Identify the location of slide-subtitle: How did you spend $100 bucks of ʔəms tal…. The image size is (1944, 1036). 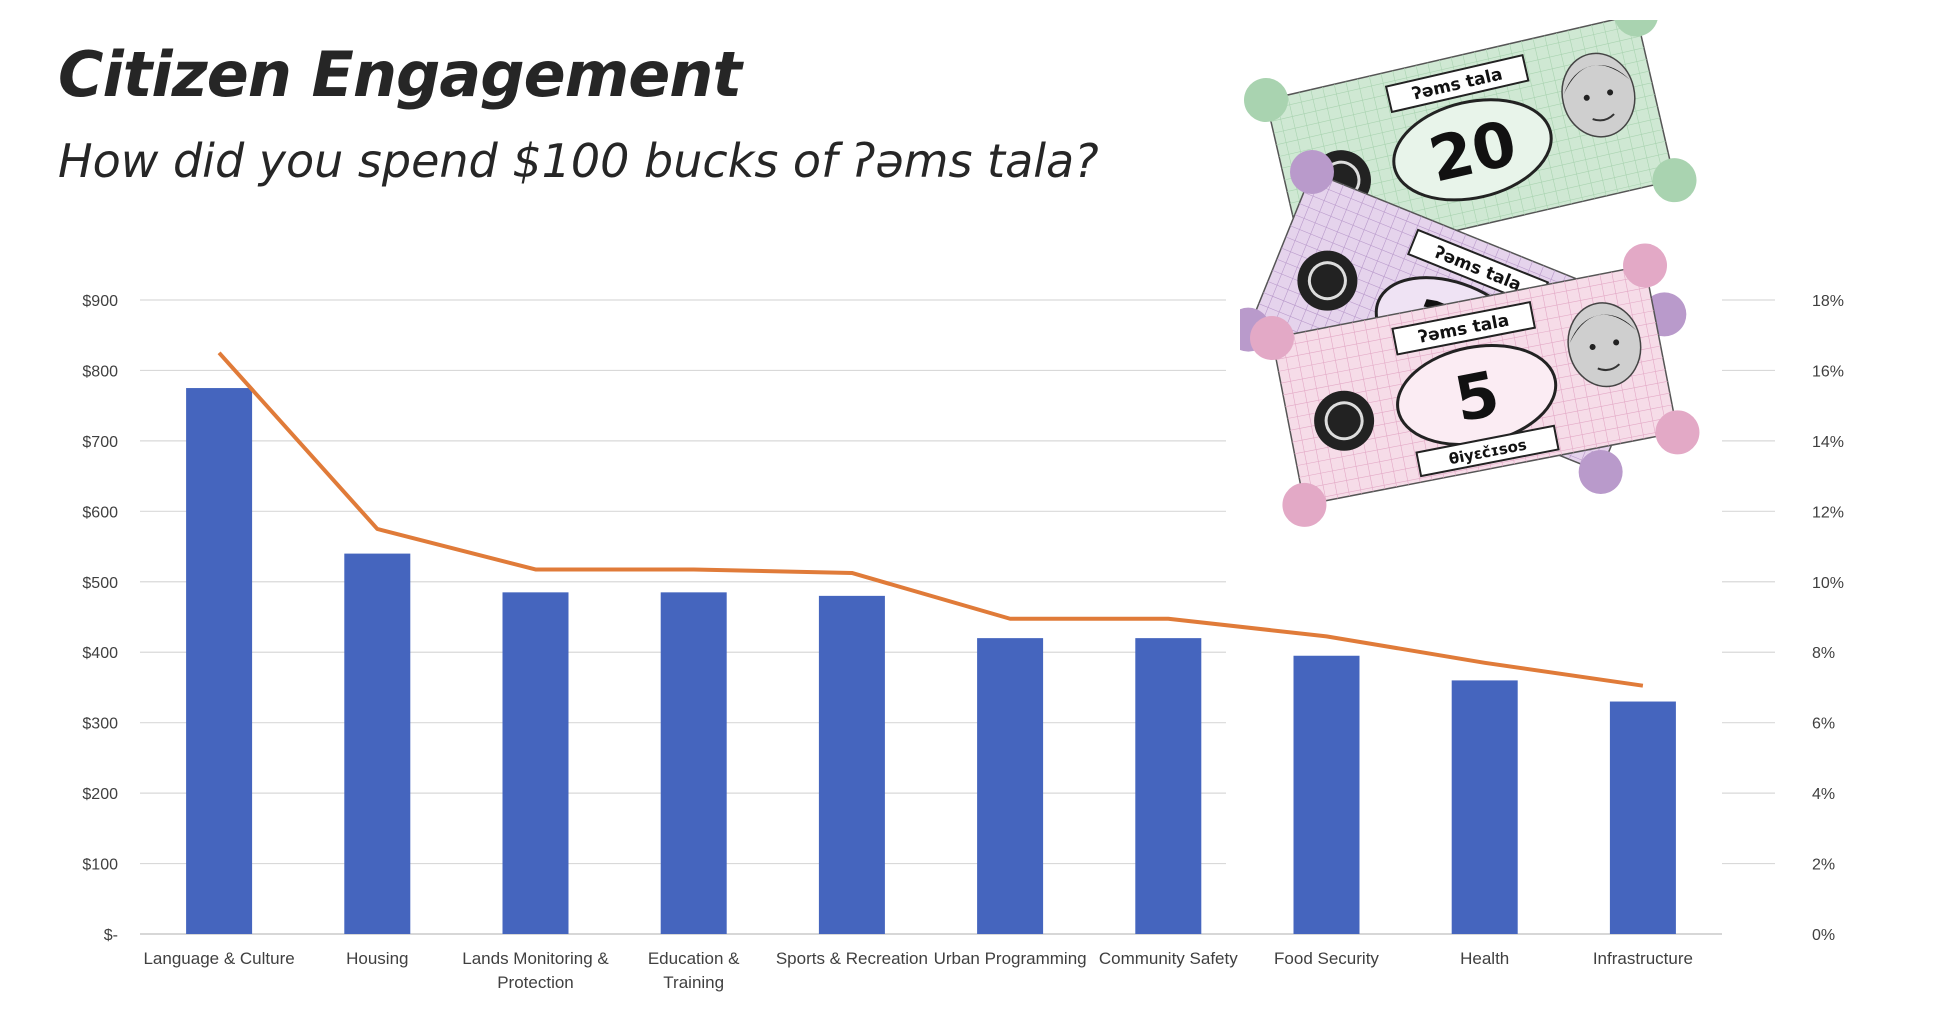
(578, 161).